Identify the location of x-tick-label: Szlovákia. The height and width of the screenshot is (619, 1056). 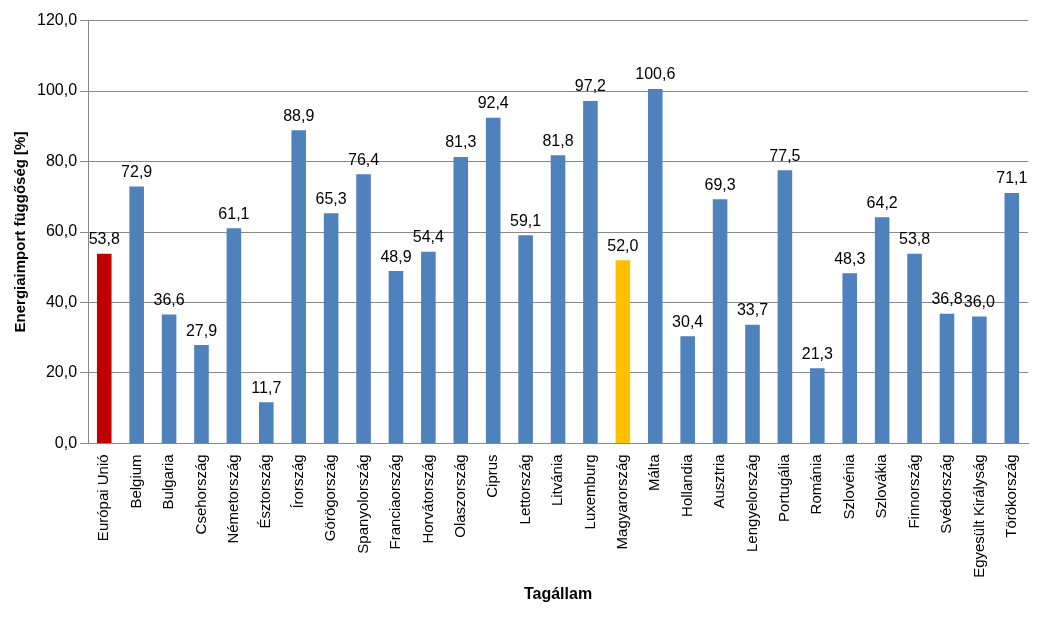
(881, 486).